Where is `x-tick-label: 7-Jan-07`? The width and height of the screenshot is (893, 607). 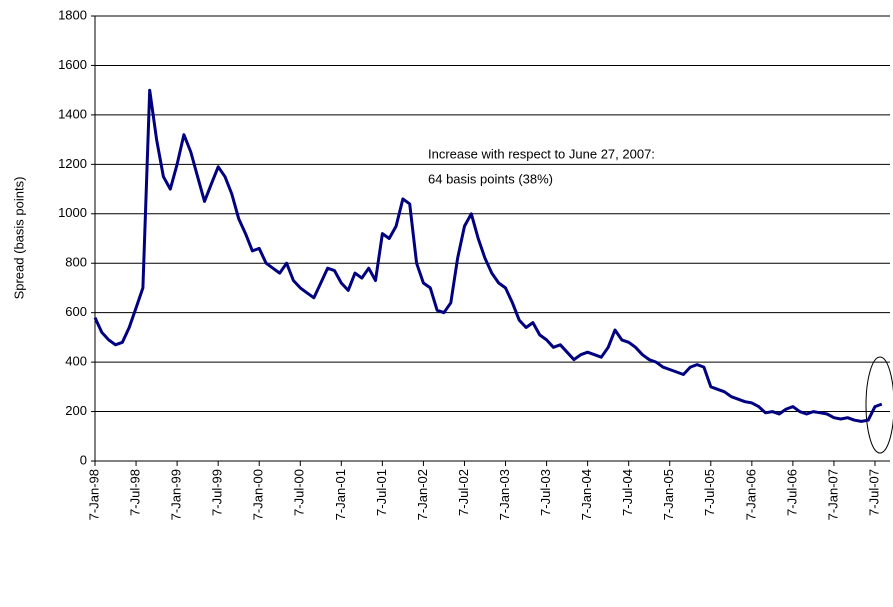
x-tick-label: 7-Jan-07 is located at coordinates (832, 494).